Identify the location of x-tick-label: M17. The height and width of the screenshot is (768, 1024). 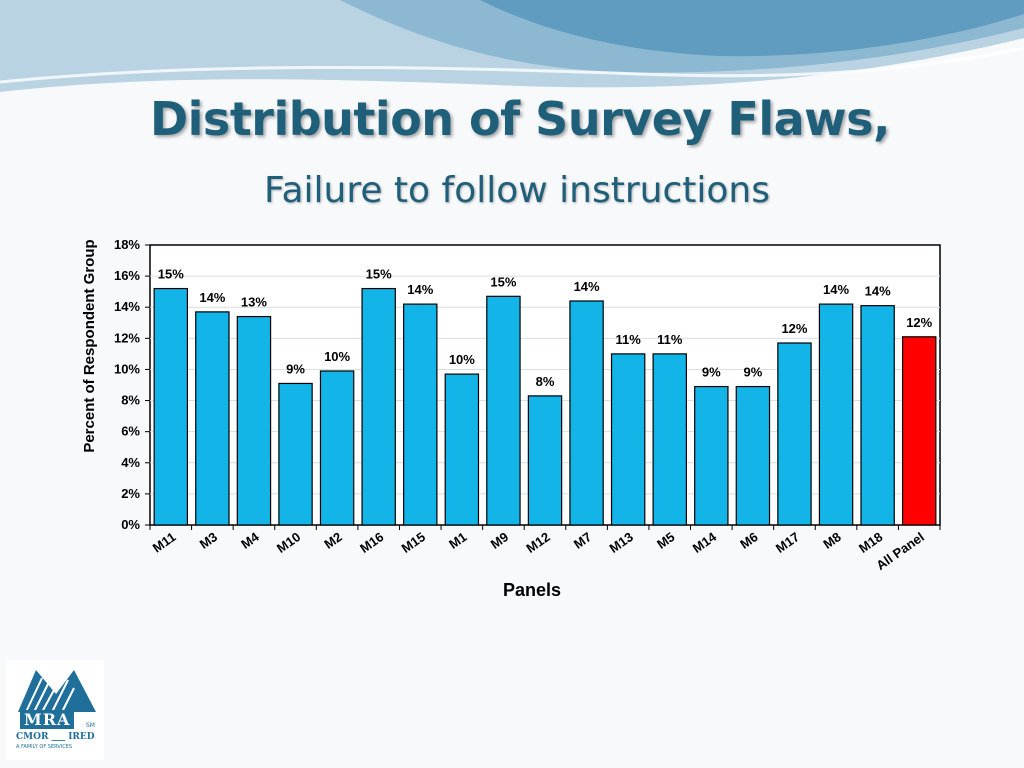
(787, 542).